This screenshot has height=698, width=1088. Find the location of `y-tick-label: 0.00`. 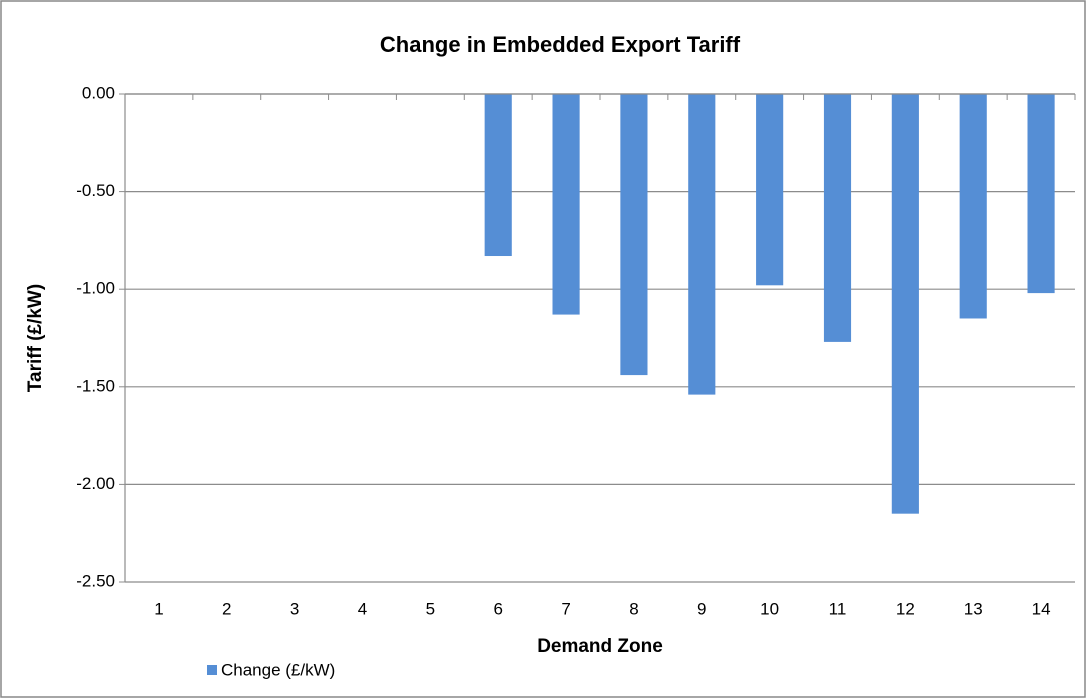

y-tick-label: 0.00 is located at coordinates (98, 92).